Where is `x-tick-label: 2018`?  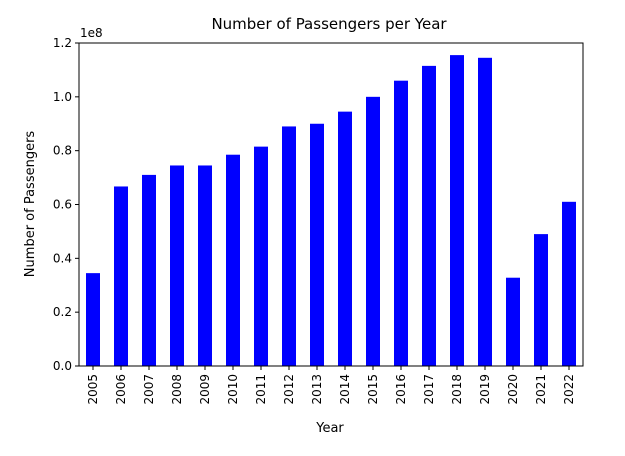
x-tick-label: 2018 is located at coordinates (457, 389).